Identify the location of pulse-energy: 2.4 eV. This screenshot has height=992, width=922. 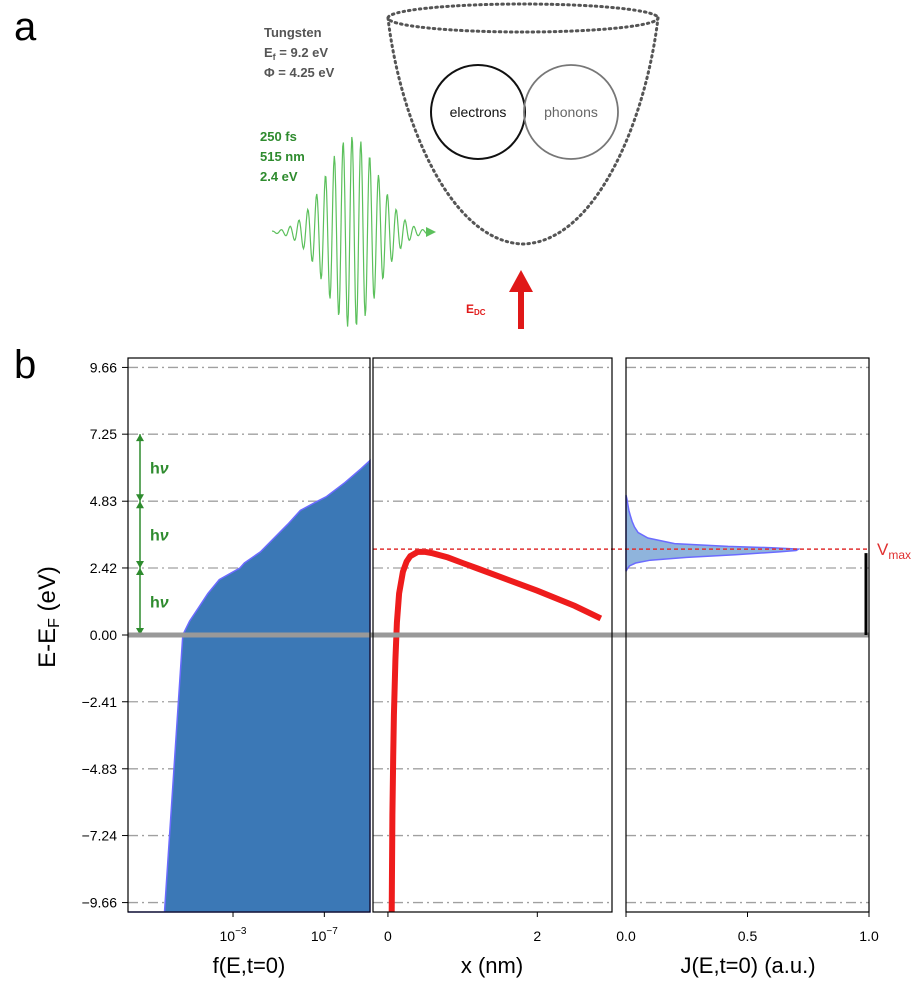
(279, 176).